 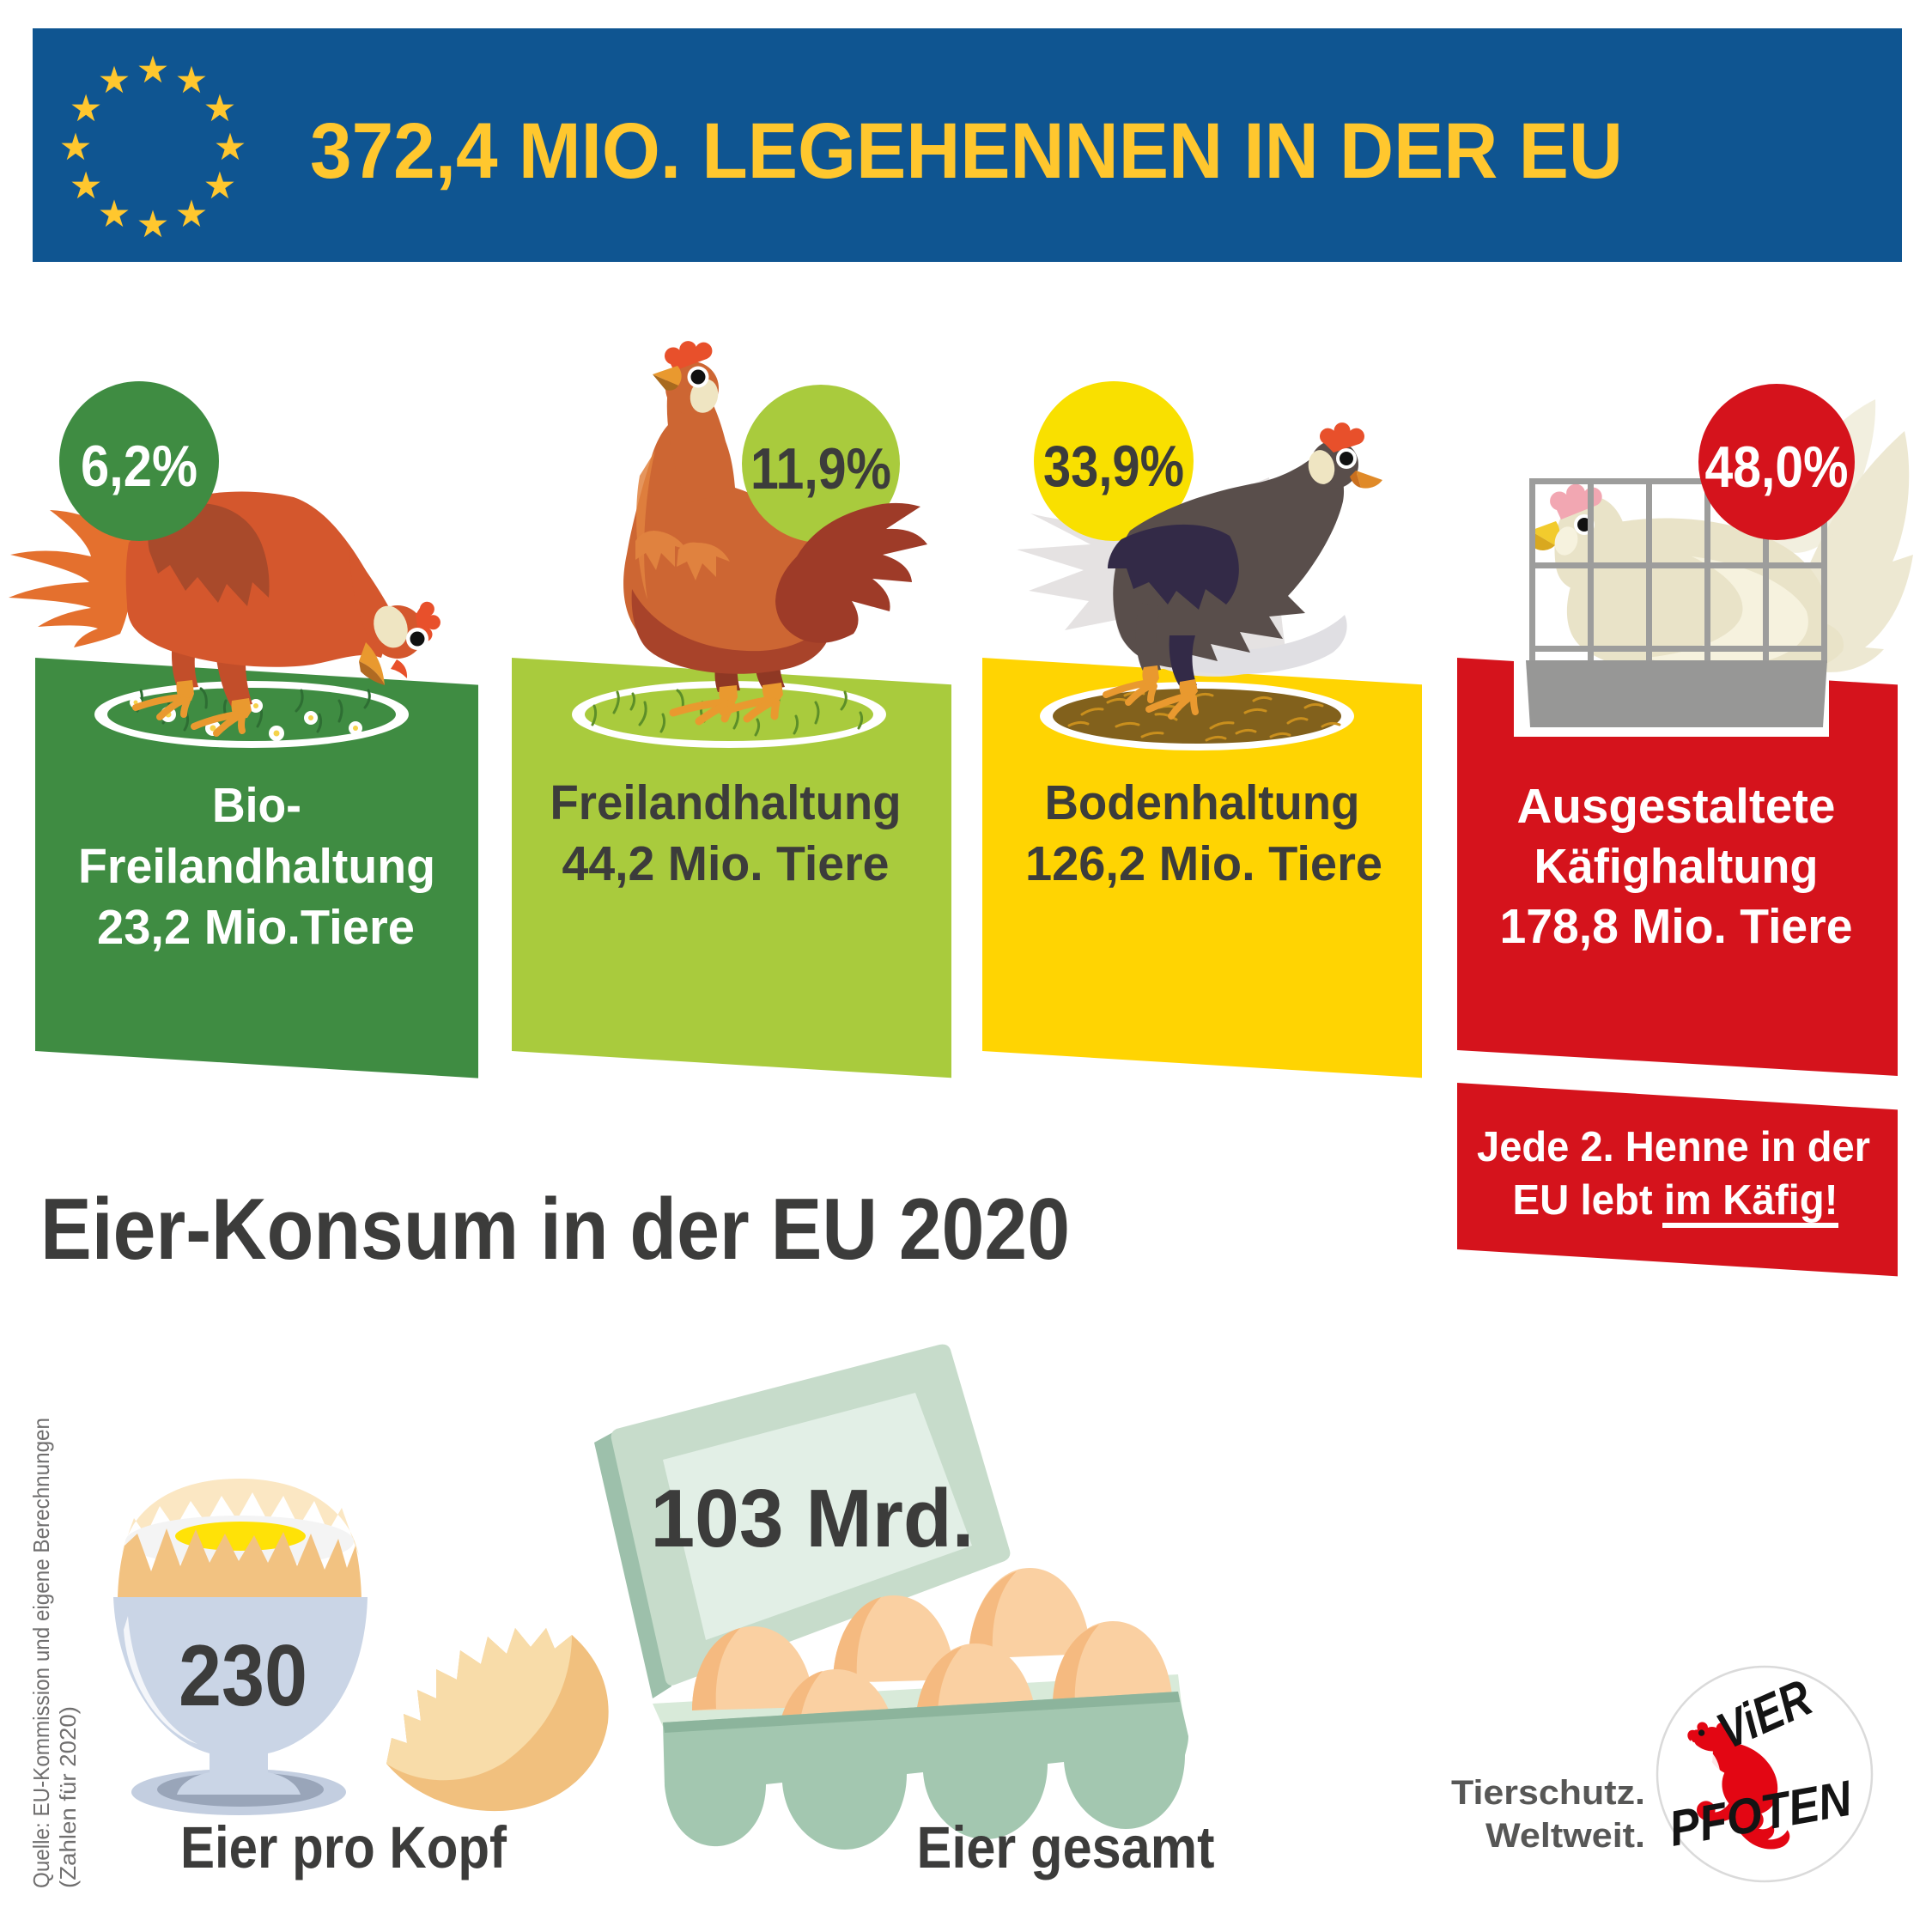 I want to click on svg-text: Tierschutz., so click(x=1548, y=1793).